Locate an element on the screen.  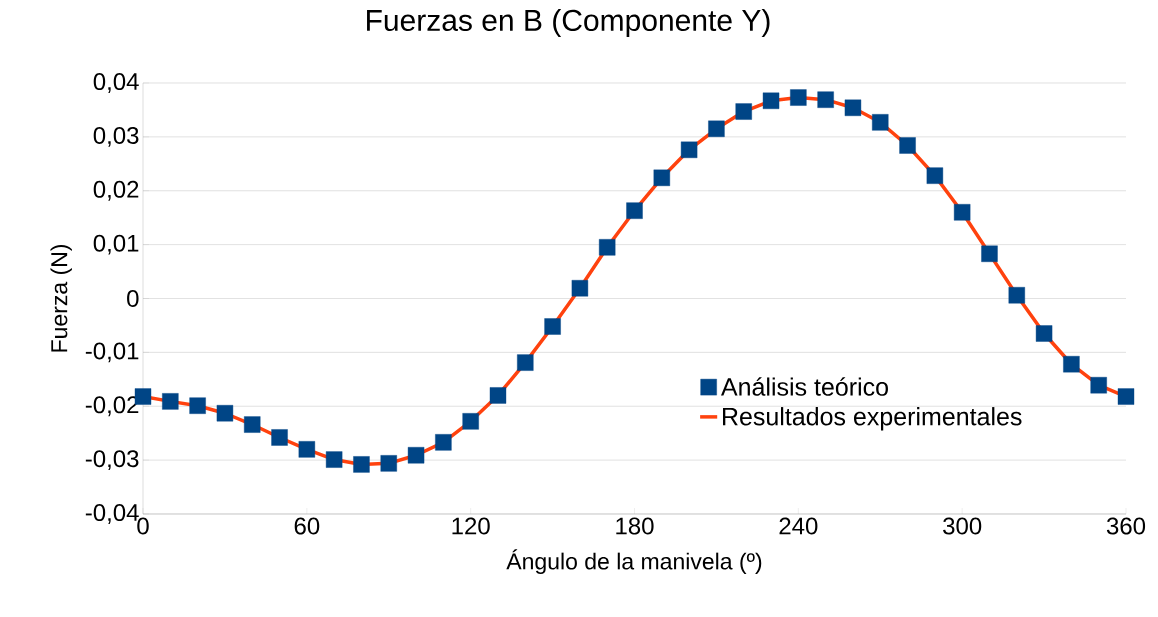
x-tick-label: 120 is located at coordinates (471, 526).